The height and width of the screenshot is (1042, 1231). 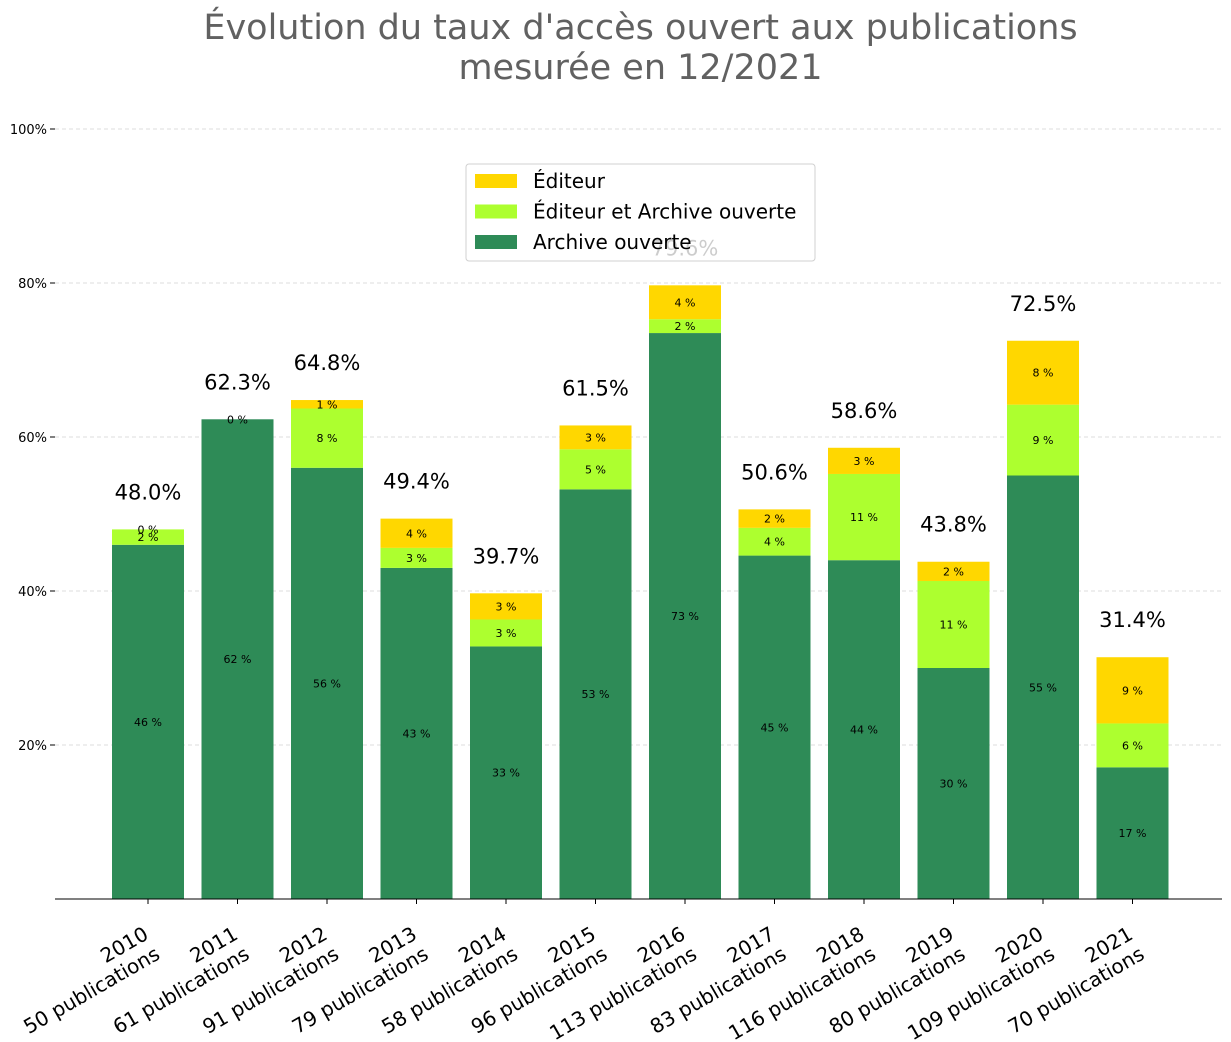 I want to click on bar-total-label: 50.6%, so click(x=774, y=472).